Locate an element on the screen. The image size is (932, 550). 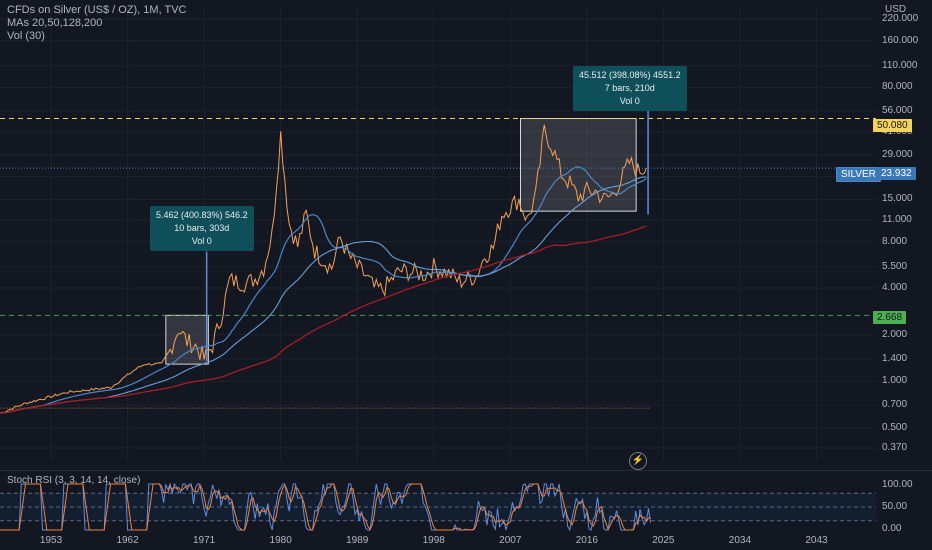
y-tick-label: 11.000 is located at coordinates (897, 220).